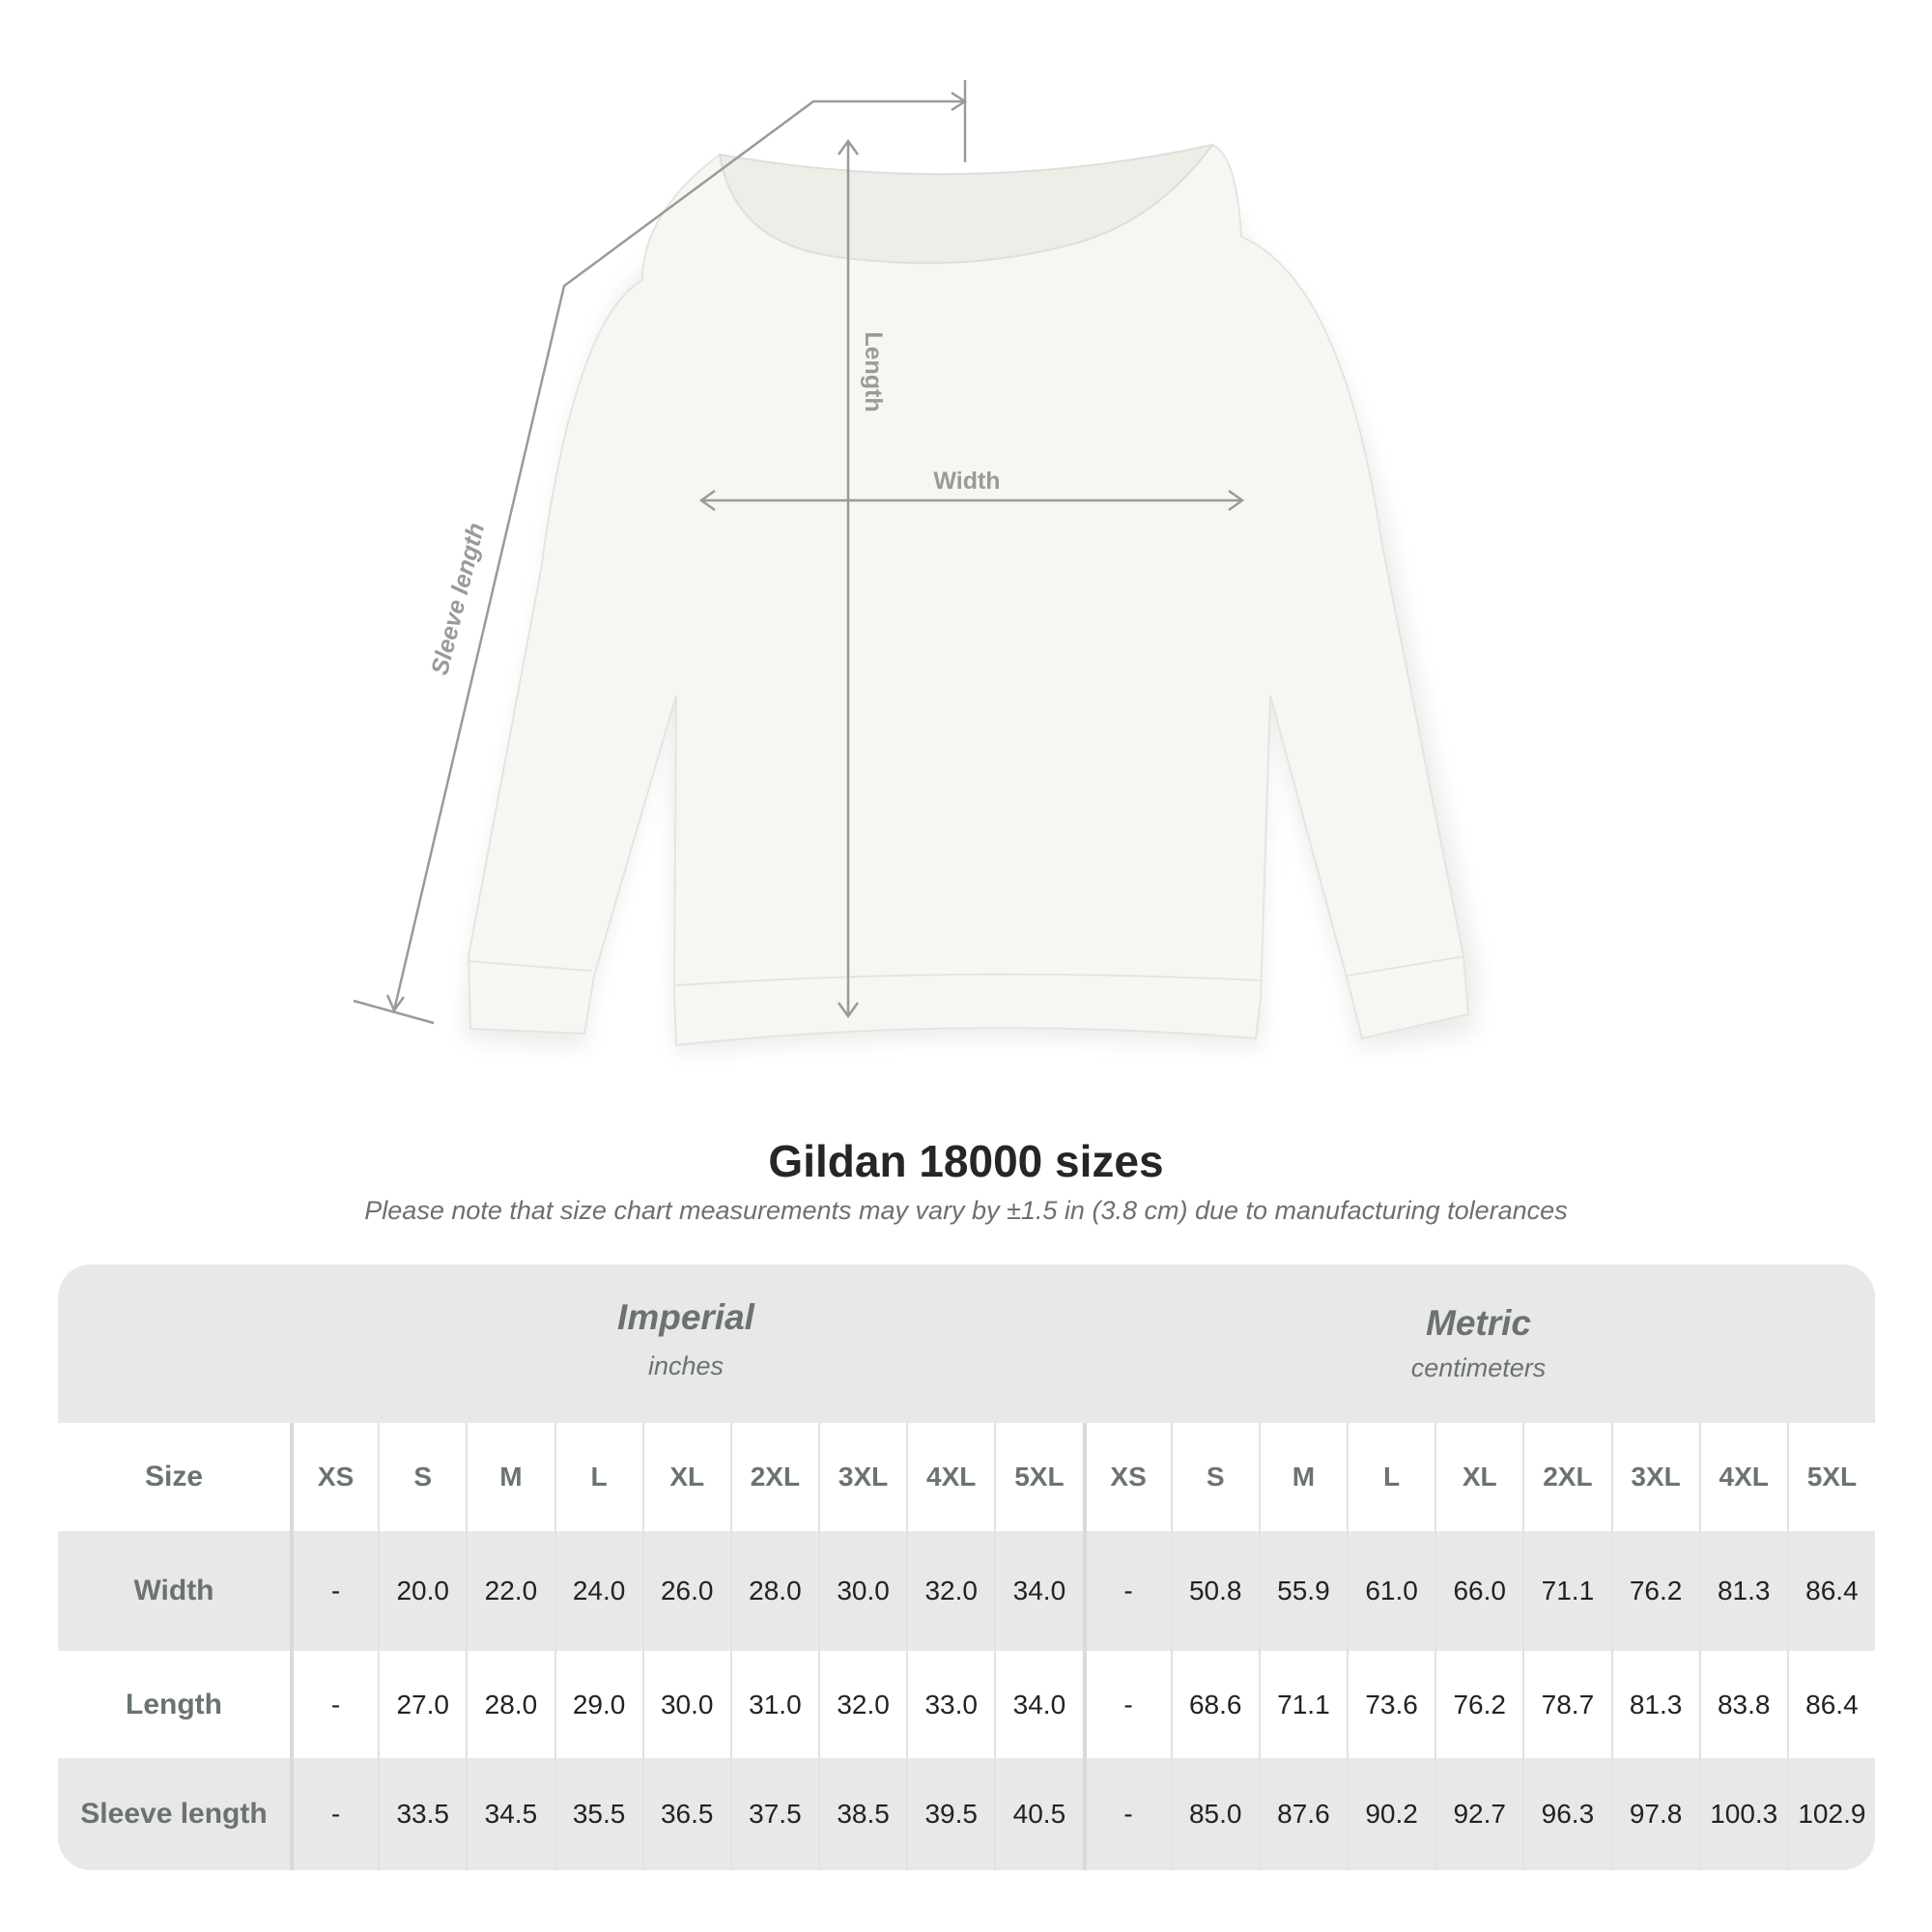 This screenshot has width=1932, height=1932. What do you see at coordinates (1302, 1477) in the screenshot?
I see `metric-size-header: M` at bounding box center [1302, 1477].